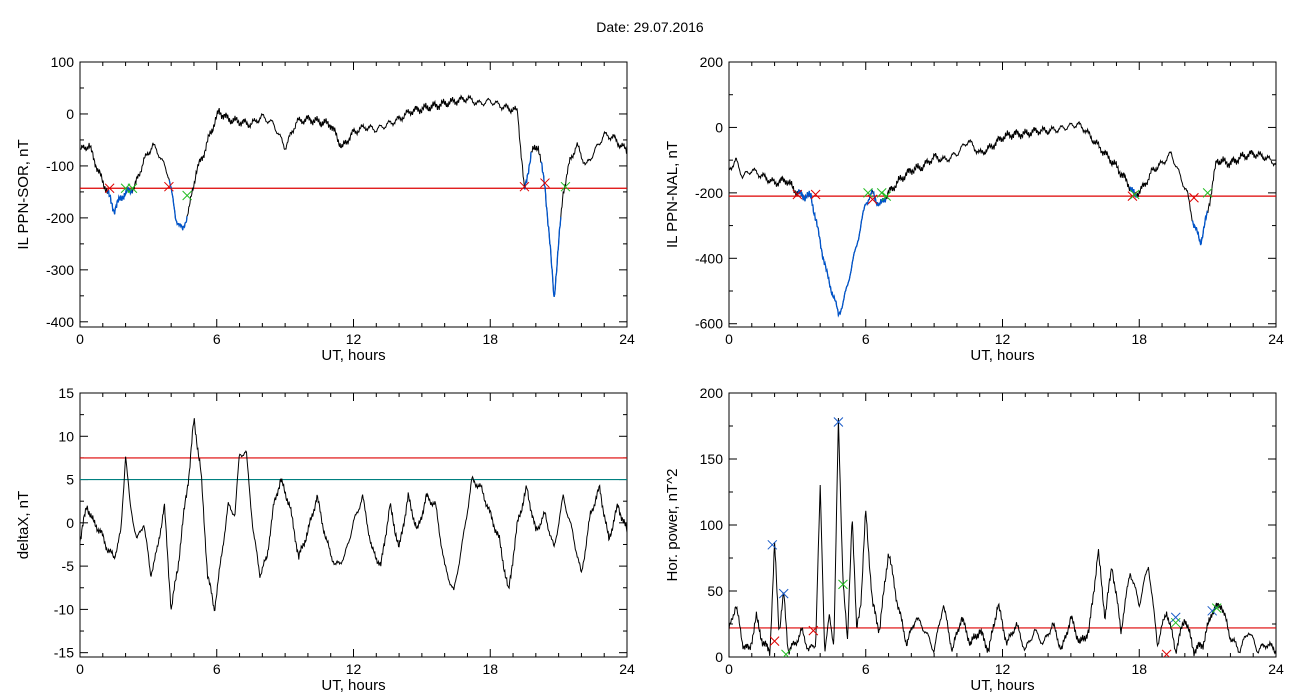 This screenshot has width=1300, height=700. I want to click on x-tick-label: 24, so click(627, 669).